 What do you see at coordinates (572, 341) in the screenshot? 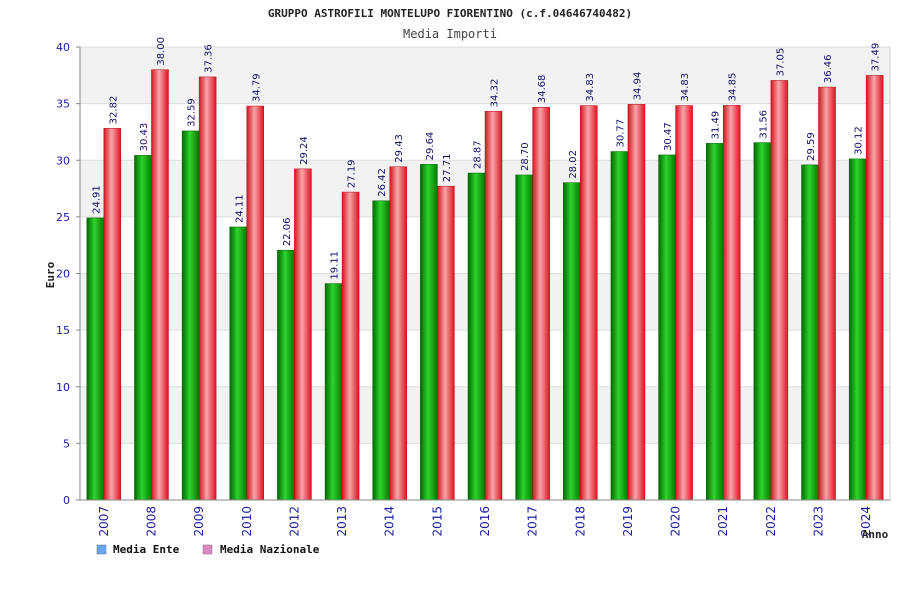
I see `bar-media-ente-2018` at bounding box center [572, 341].